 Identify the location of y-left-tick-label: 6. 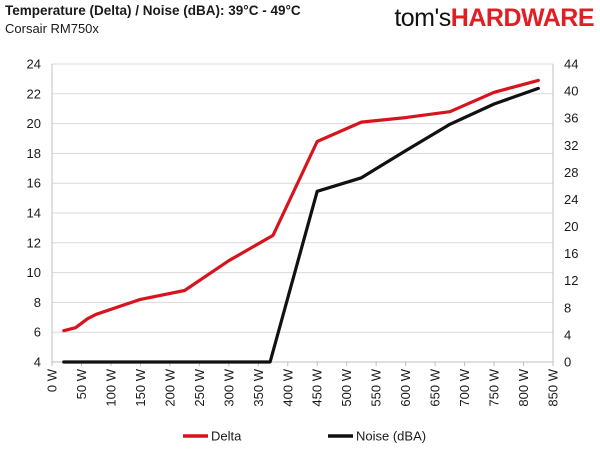
(37, 332).